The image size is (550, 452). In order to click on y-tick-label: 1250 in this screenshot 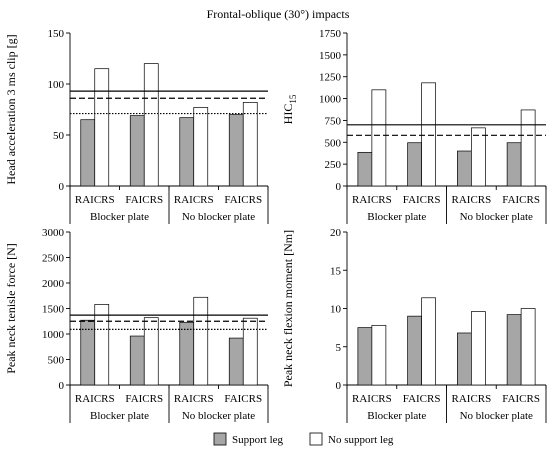, I will do `click(330, 78)`.